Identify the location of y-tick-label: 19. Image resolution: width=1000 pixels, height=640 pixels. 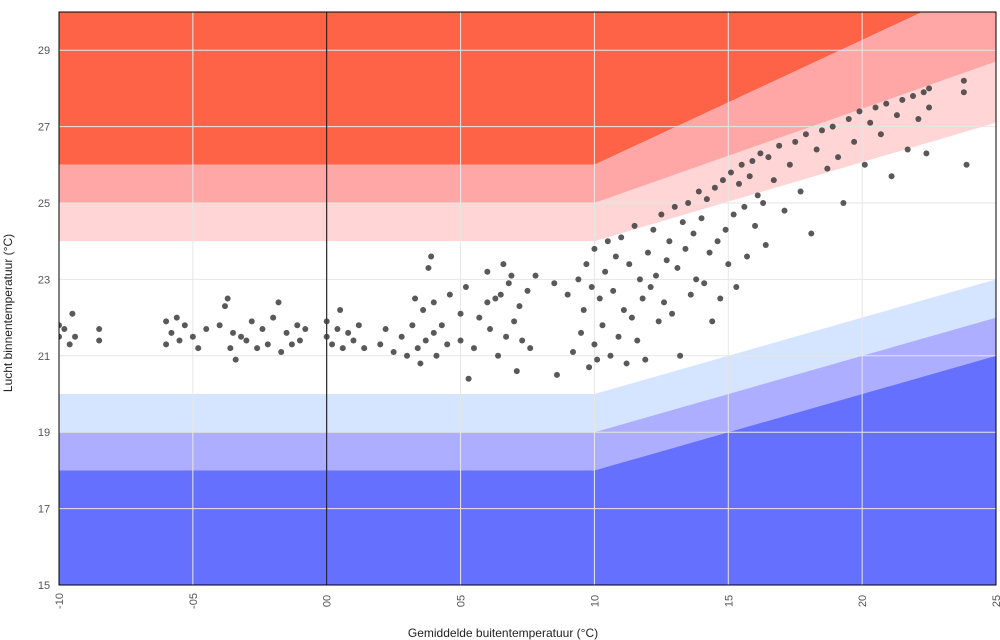
(44, 433).